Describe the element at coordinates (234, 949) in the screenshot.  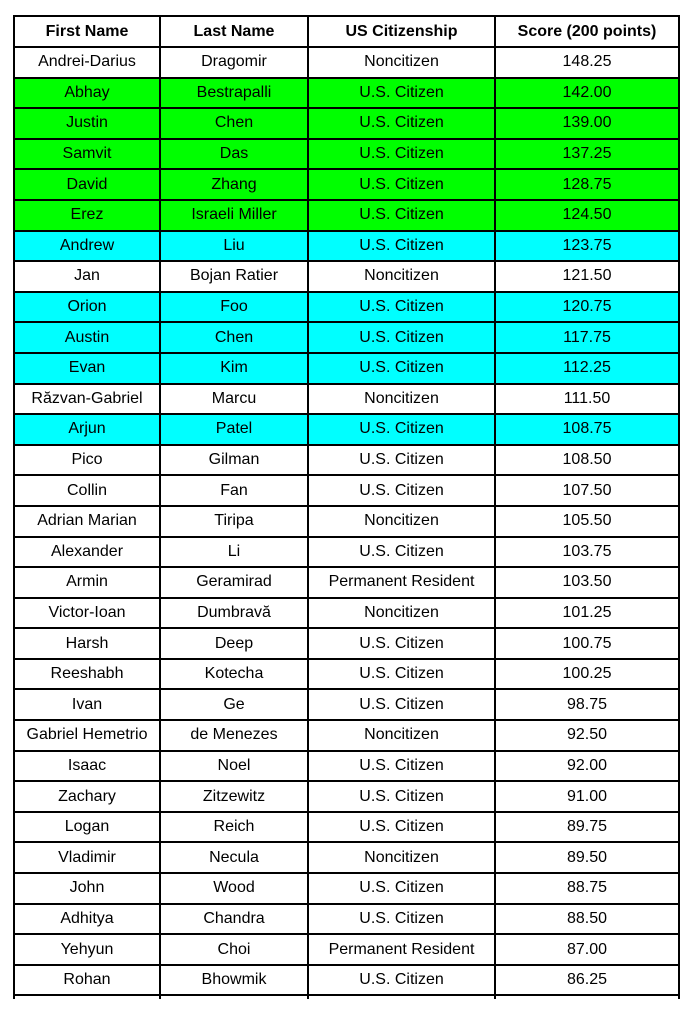
I see `last-name-cell: Choi` at that location.